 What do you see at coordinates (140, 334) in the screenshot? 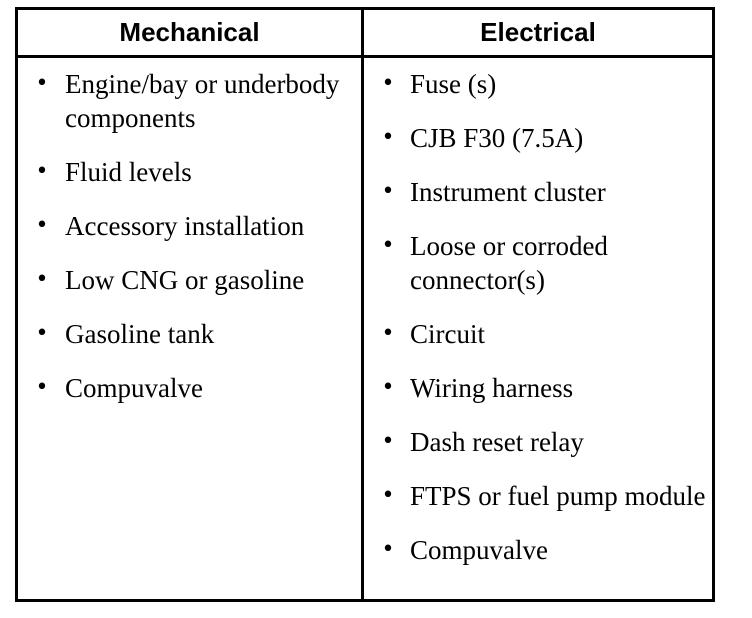
I see `list-item-text: Gasoline tank` at bounding box center [140, 334].